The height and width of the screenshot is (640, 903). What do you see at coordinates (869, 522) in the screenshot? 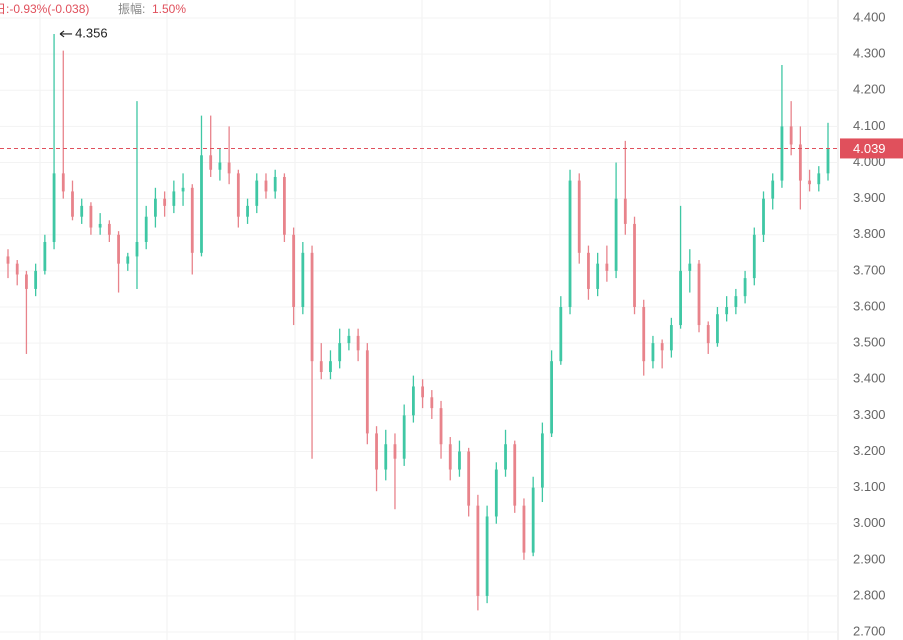
I see `y-tick-label: 3.000` at bounding box center [869, 522].